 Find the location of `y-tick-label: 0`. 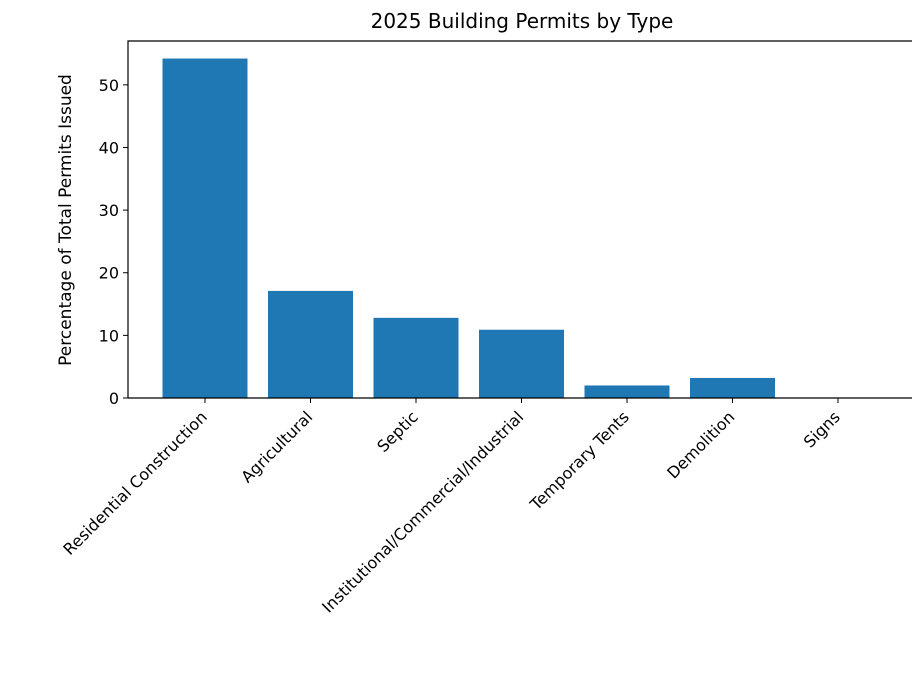

y-tick-label: 0 is located at coordinates (114, 398).